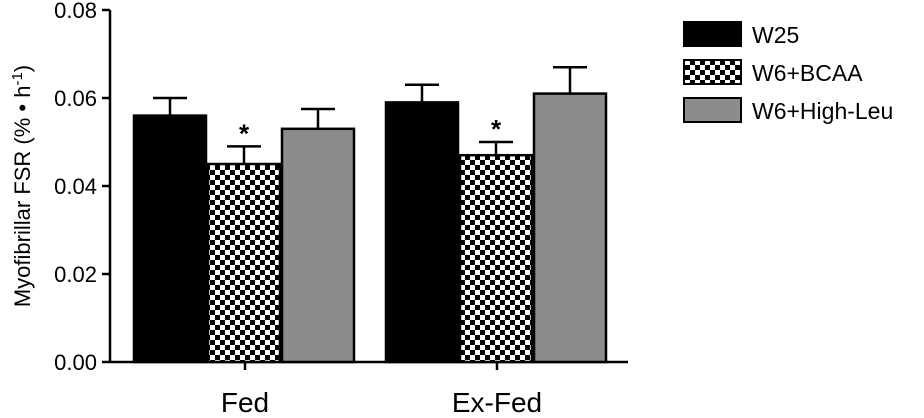  Describe the element at coordinates (75, 98) in the screenshot. I see `y-tick-label: 0.06` at that location.